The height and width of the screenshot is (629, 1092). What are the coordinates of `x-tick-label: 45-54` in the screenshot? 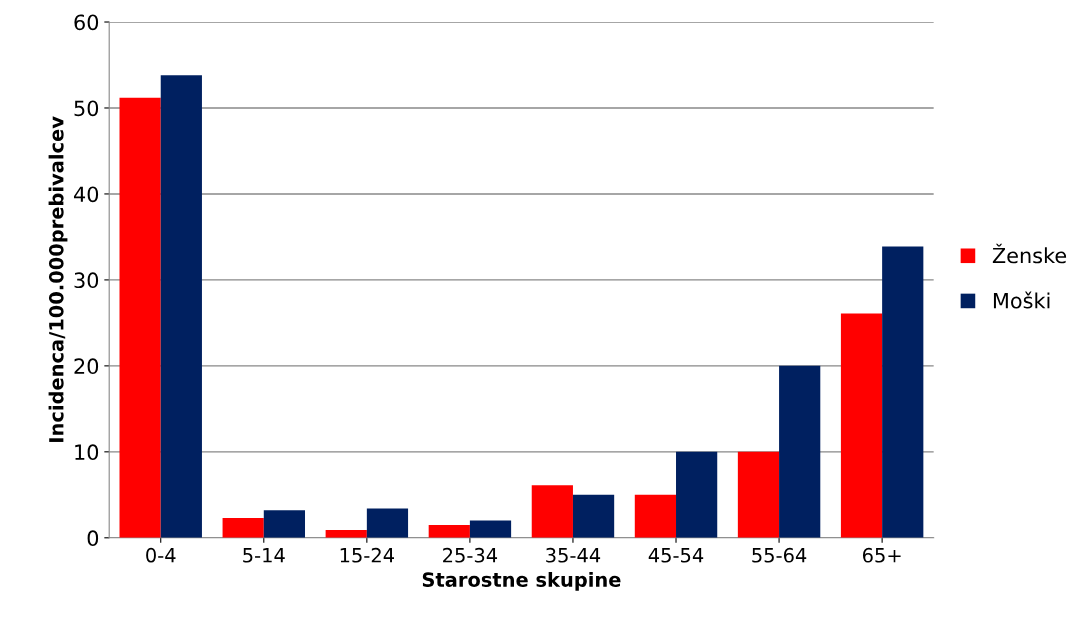 It's located at (676, 555).